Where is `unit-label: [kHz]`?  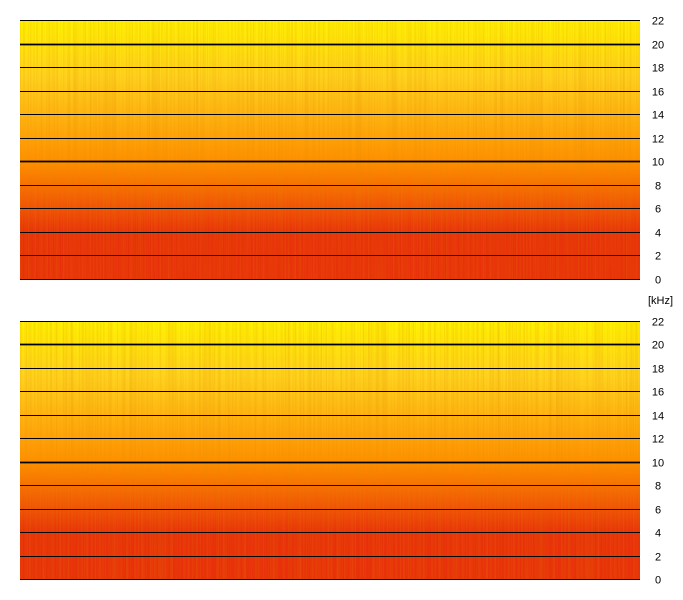 unit-label: [kHz] is located at coordinates (660, 301).